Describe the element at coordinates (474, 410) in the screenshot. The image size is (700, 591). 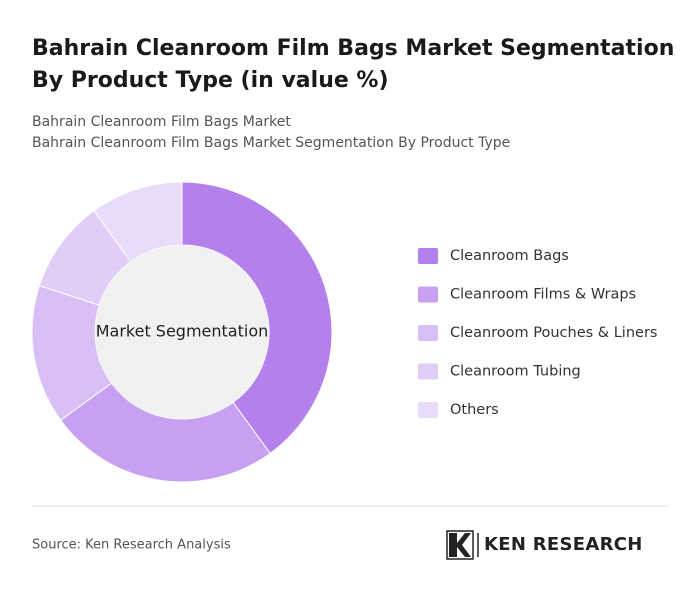
I see `legend-label: Others` at that location.